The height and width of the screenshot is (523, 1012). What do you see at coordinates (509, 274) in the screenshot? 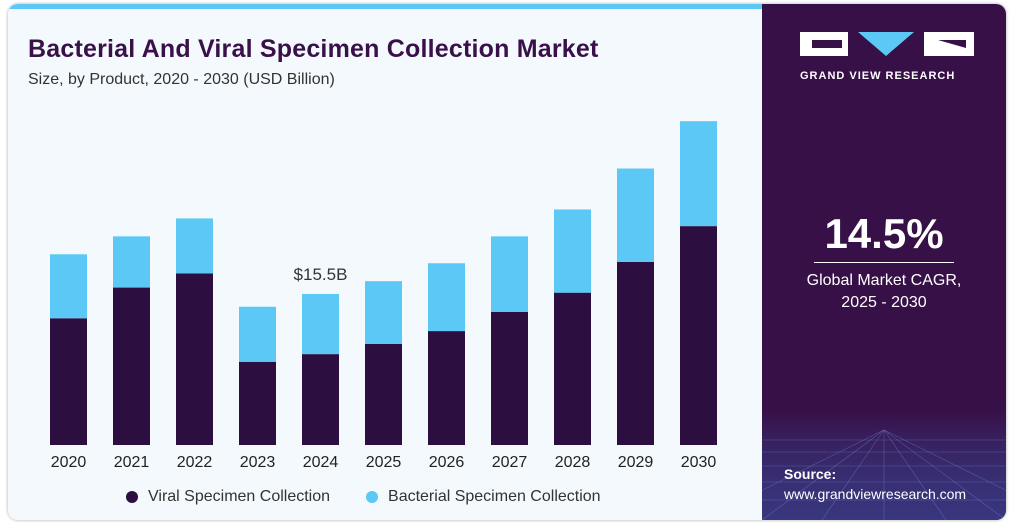
I see `bar-bacterial-2027` at bounding box center [509, 274].